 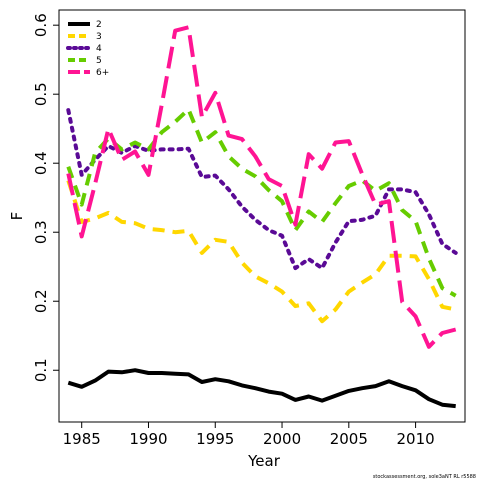 What do you see at coordinates (41, 301) in the screenshot?
I see `y-tick-label: 0.2` at bounding box center [41, 301].